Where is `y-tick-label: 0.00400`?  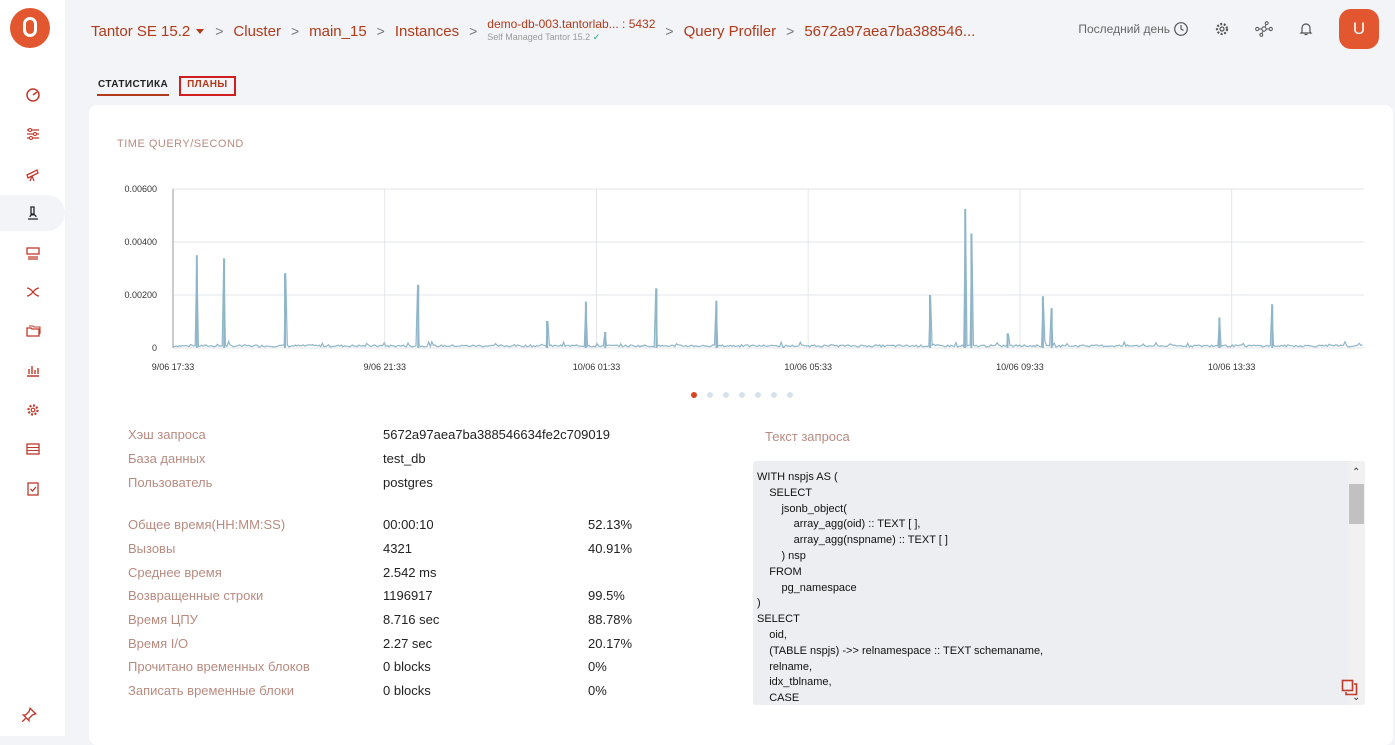
y-tick-label: 0.00400 is located at coordinates (140, 242).